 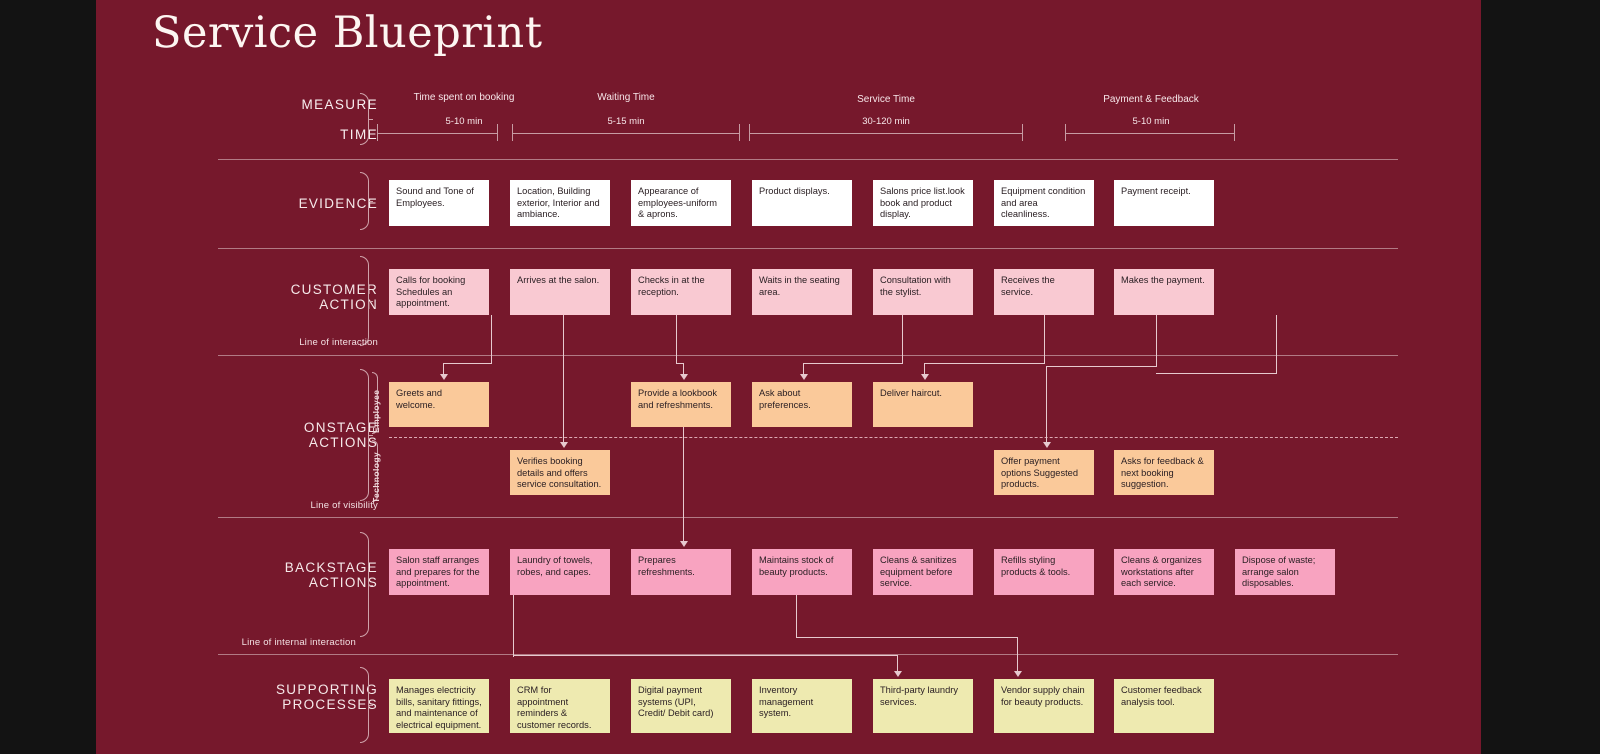 I want to click on row-label-evidence: EVIDENCE, so click(x=338, y=203).